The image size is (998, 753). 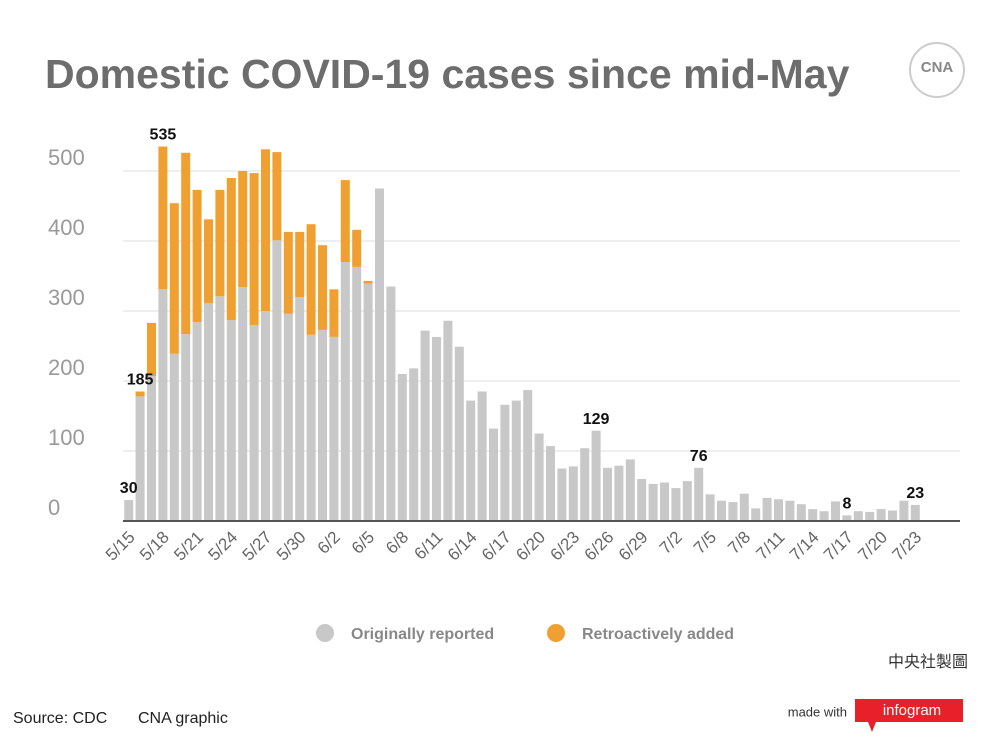 I want to click on logo-circle, so click(x=937, y=70).